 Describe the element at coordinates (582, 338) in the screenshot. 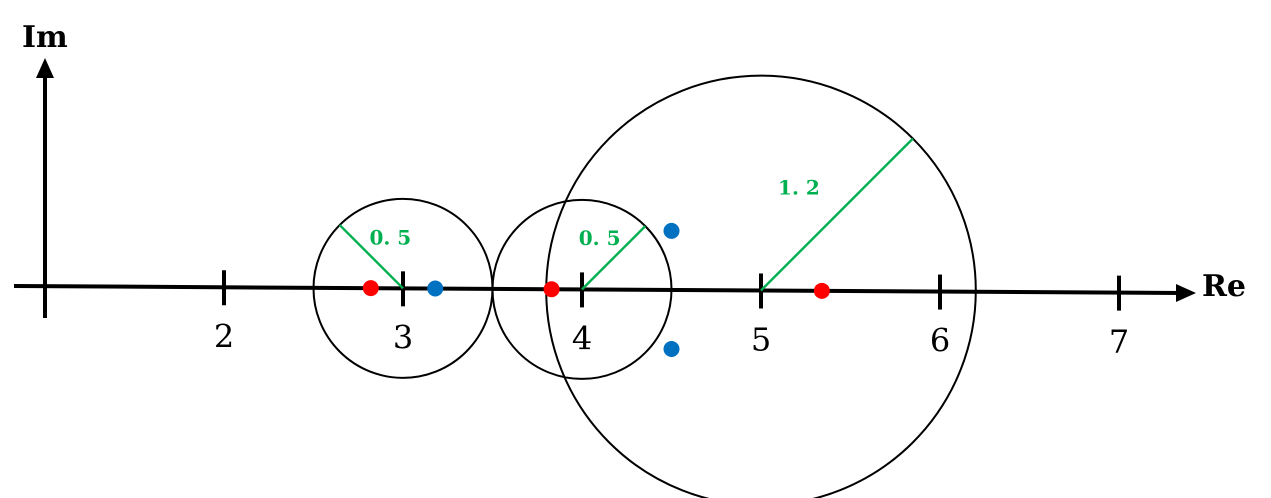

I see `tick-label: 4` at that location.